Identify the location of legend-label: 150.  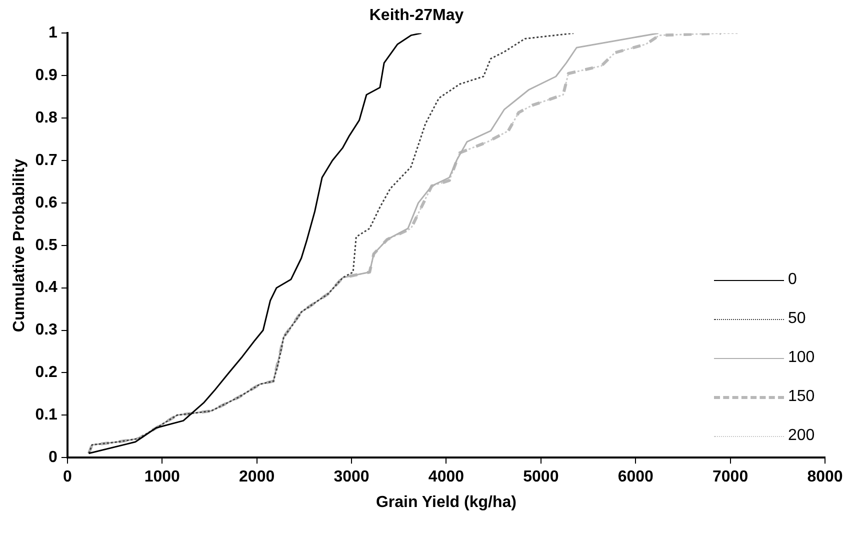
(801, 397).